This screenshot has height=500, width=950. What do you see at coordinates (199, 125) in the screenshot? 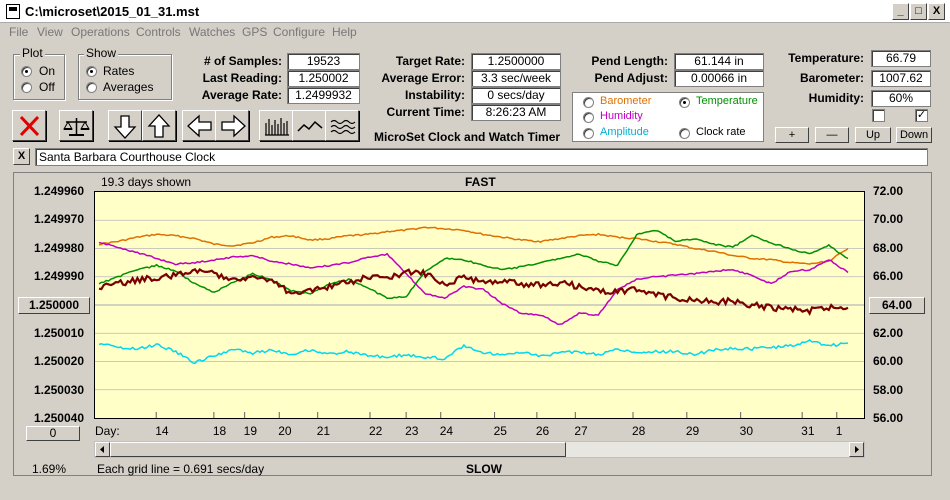
I see `arrow-left-icon` at bounding box center [199, 125].